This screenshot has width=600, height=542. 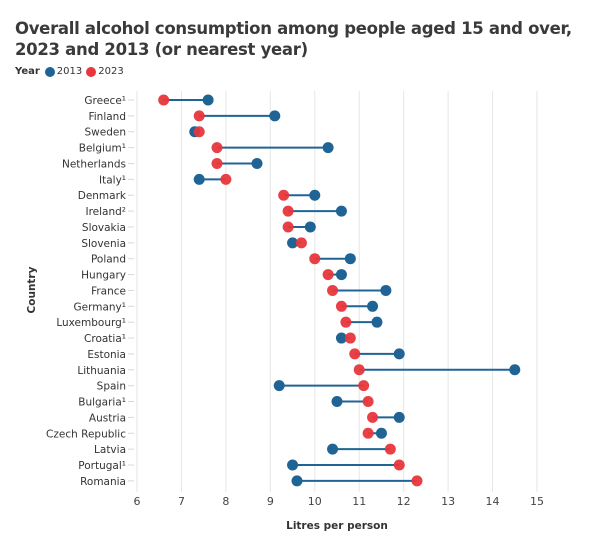 What do you see at coordinates (108, 260) in the screenshot?
I see `y-tick-label: Poland` at bounding box center [108, 260].